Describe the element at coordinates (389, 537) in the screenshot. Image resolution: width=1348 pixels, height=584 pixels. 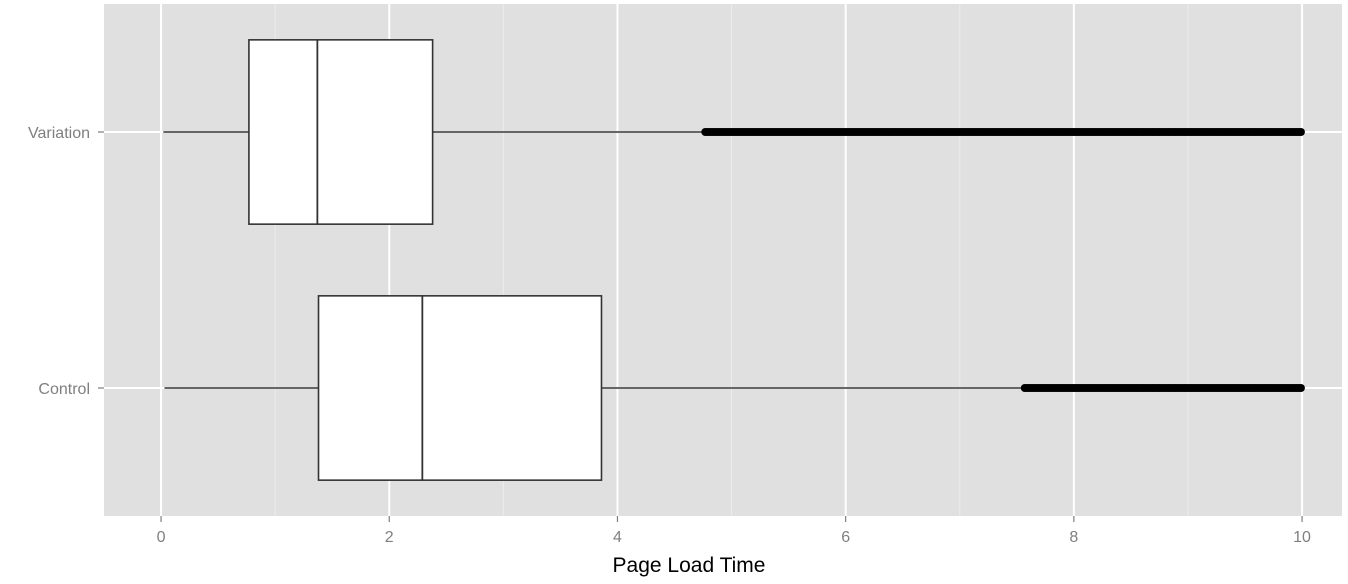
I see `x-tick-label: 2` at that location.